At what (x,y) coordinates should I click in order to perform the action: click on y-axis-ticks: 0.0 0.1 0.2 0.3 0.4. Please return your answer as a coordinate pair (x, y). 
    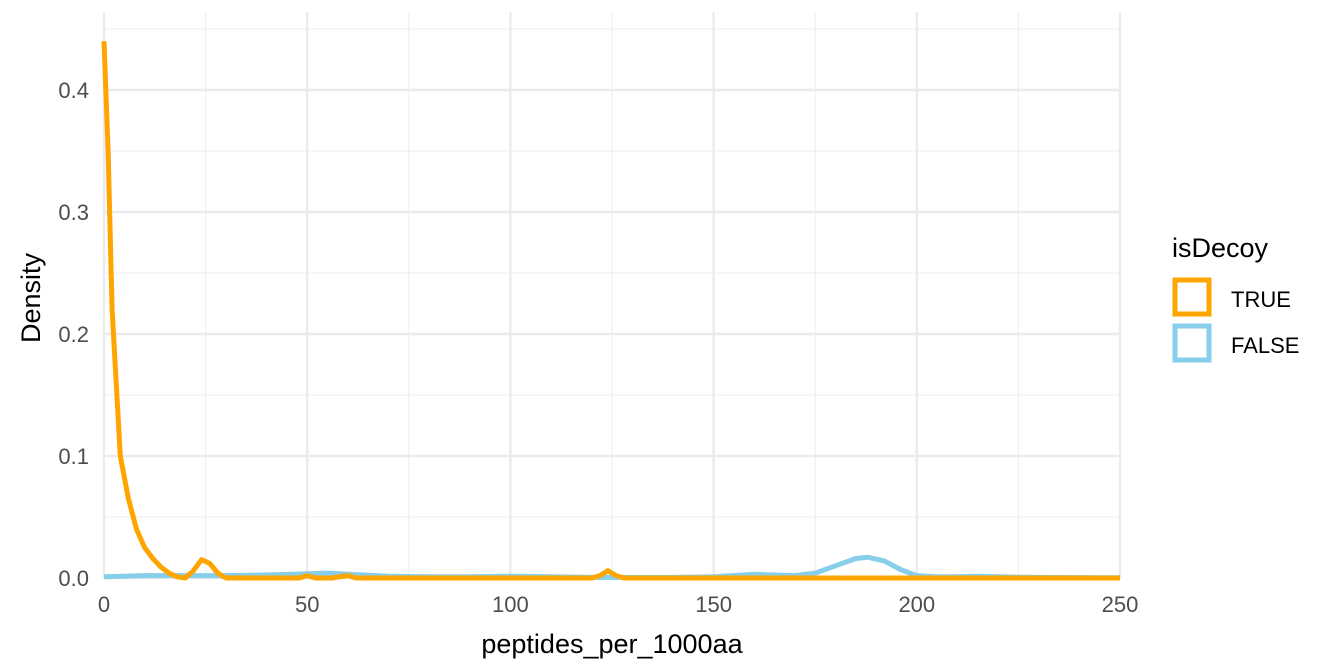
    Looking at the image, I should click on (73, 334).